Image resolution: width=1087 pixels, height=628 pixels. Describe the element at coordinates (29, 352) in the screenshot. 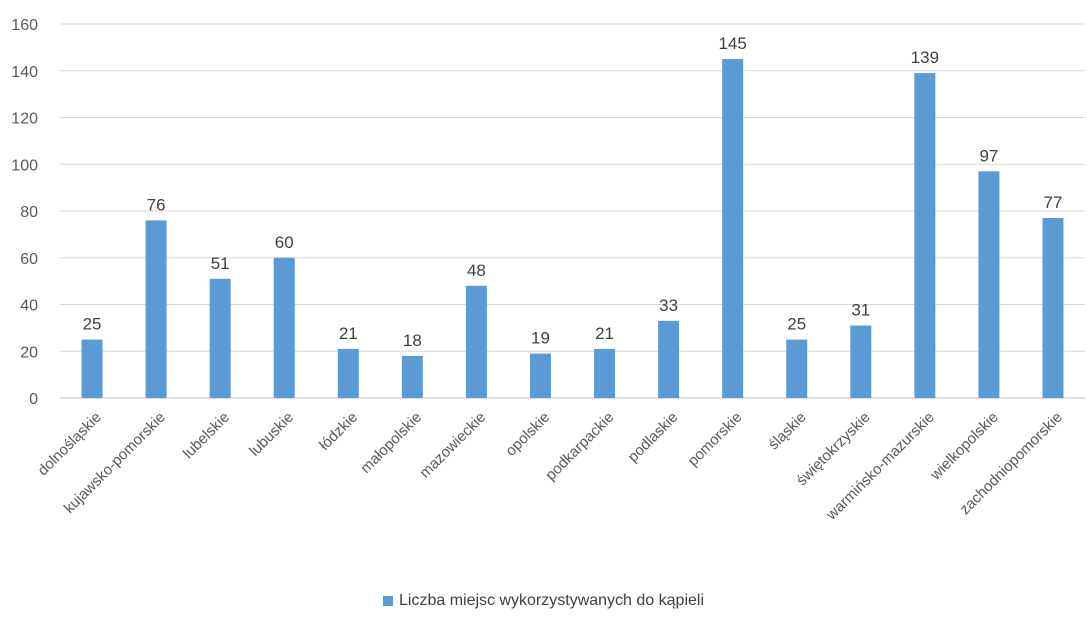

I see `y-tick-label: 20` at that location.